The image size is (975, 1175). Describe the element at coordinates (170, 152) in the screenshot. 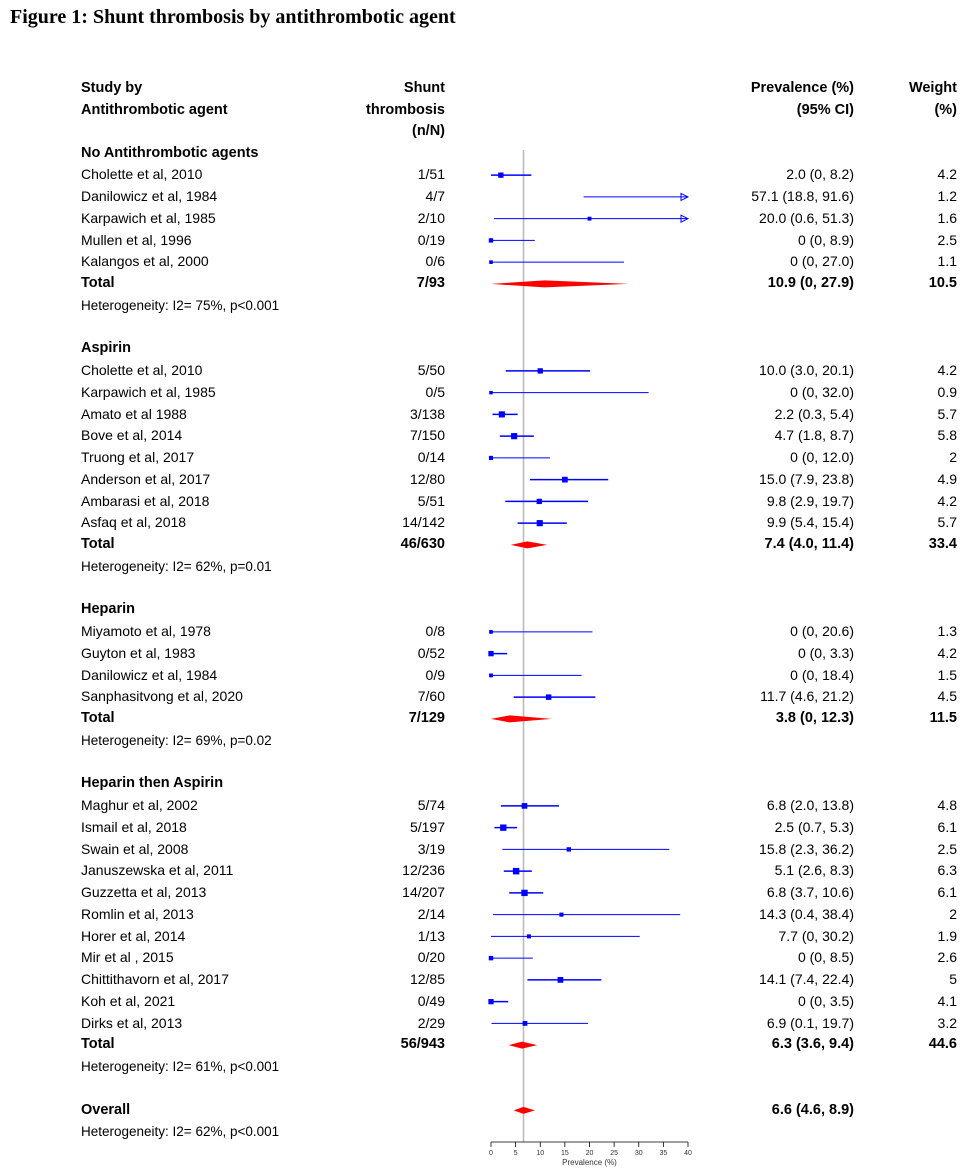

I see `group-heading: No Antithrombotic agents` at that location.